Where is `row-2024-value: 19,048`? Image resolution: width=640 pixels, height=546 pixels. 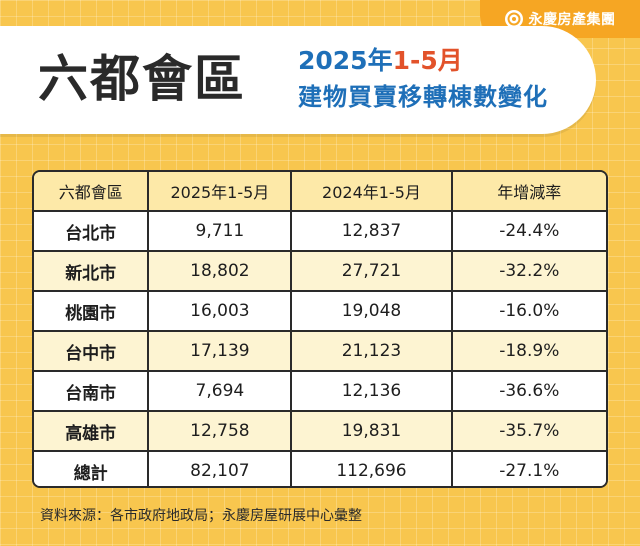 row-2024-value: 19,048 is located at coordinates (372, 311).